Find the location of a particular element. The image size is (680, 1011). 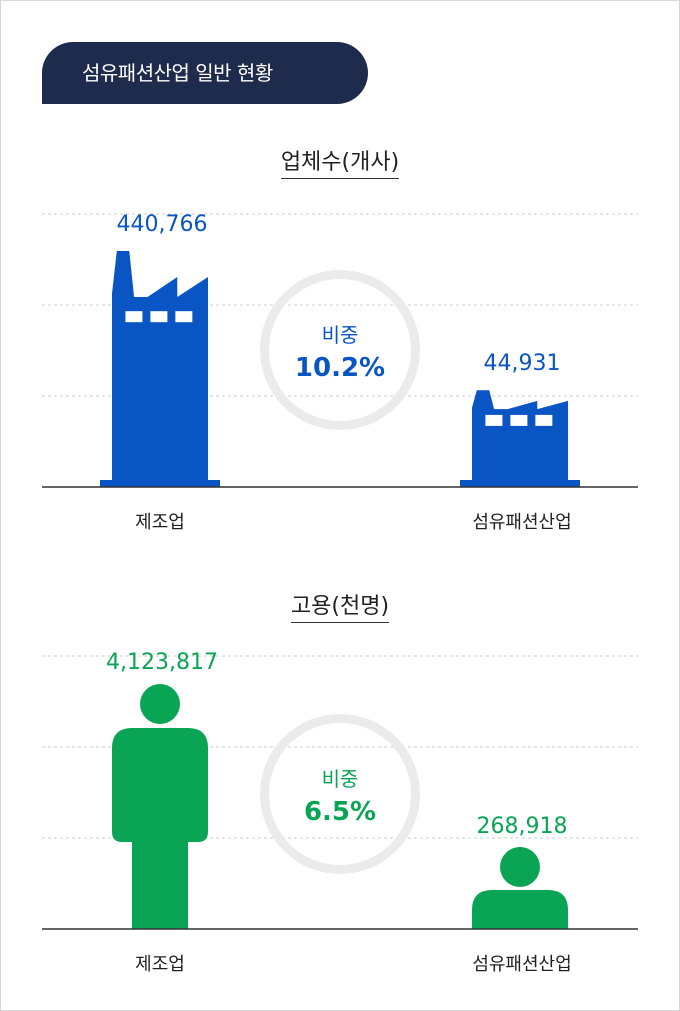

data-label-manufacturing: 4,123,817 is located at coordinates (162, 662).